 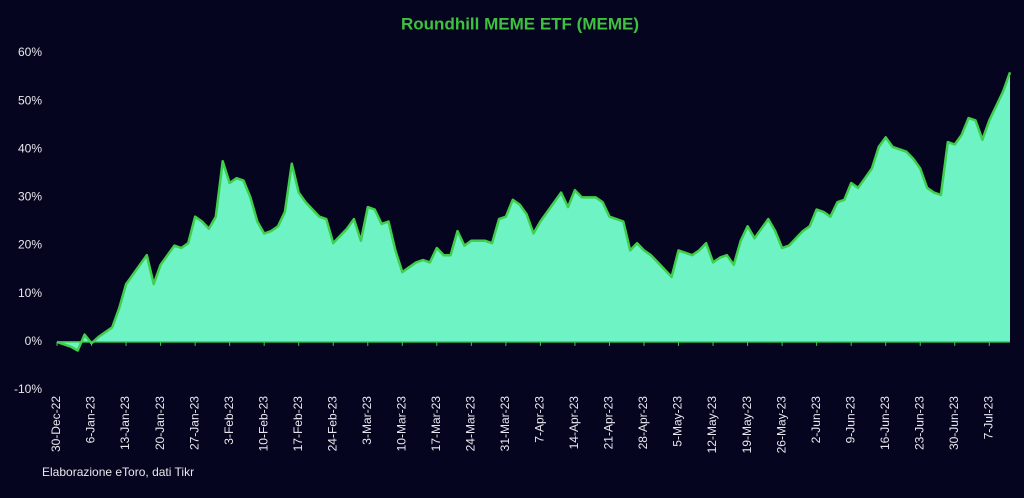 I want to click on x-tick-label: 10-Feb-23, so click(x=263, y=424).